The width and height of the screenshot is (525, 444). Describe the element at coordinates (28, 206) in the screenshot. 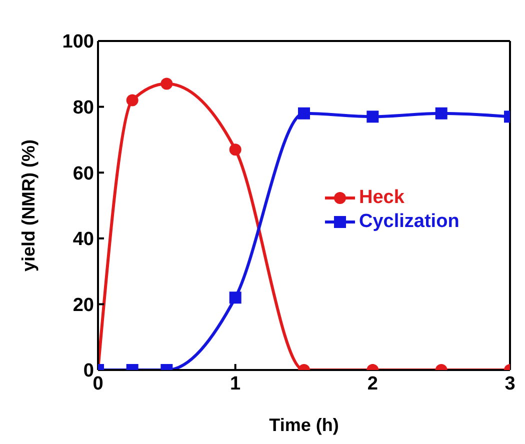

I see `y-axis-title: yield (NMR) (%)` at that location.